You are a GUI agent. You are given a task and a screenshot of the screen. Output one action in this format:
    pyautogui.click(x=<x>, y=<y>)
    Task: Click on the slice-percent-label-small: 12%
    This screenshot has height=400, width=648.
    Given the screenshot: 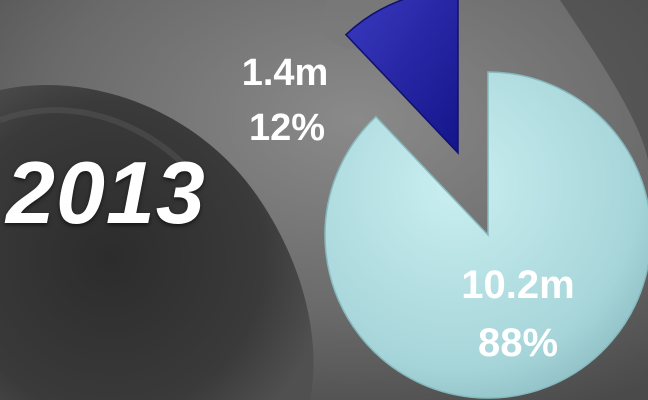 What is the action you would take?
    pyautogui.click(x=287, y=128)
    